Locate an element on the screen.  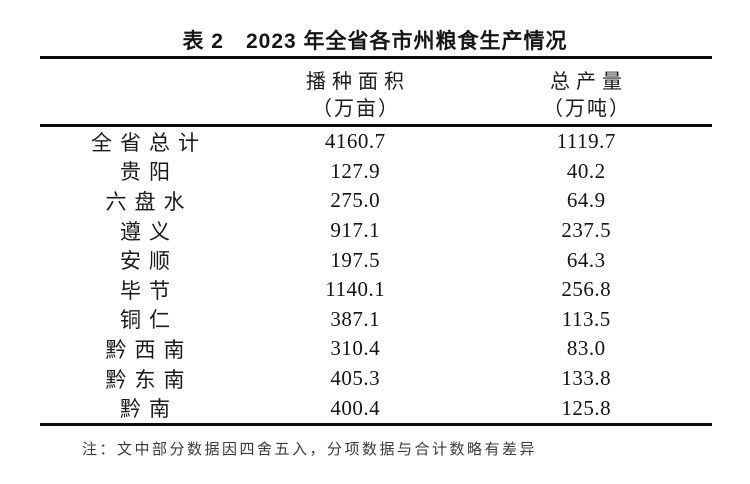
table-row: 六盘水 275.0 64.9 is located at coordinates (376, 201).